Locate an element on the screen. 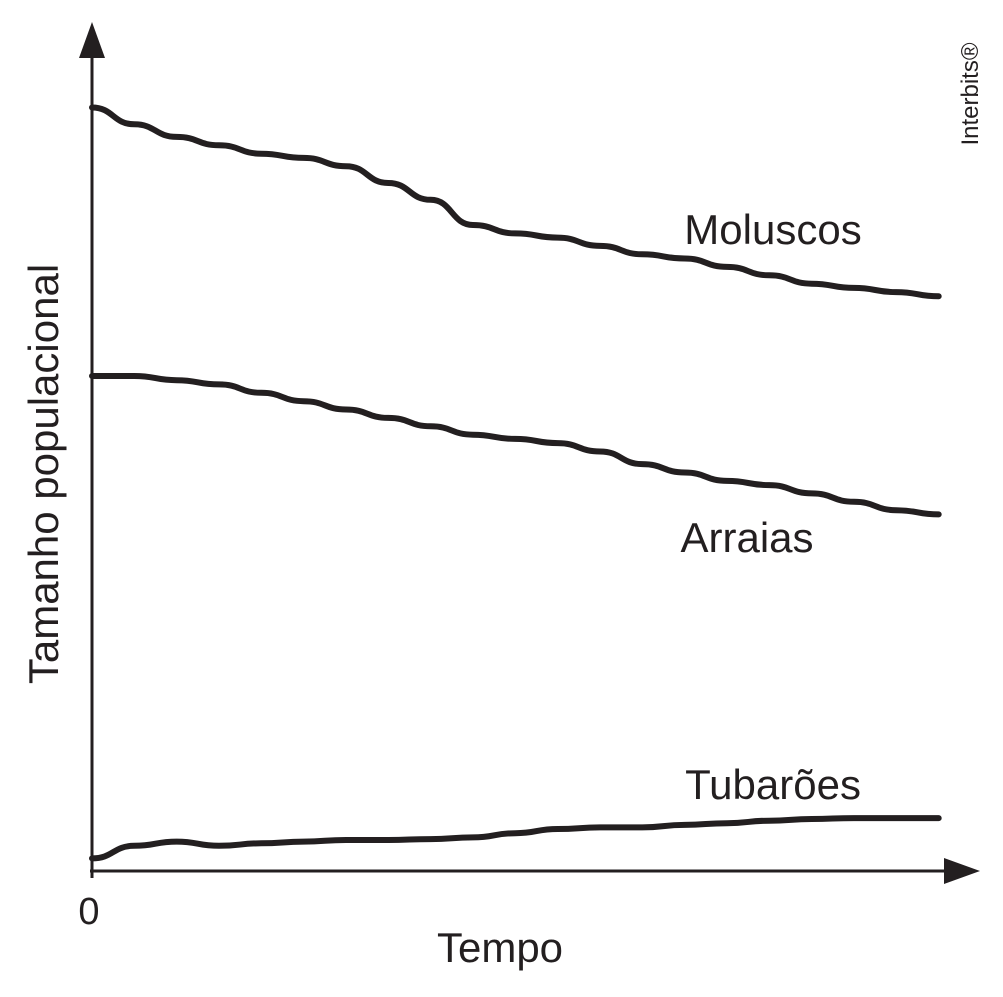 The image size is (1003, 997). watermark-text: Interbits® is located at coordinates (970, 93).